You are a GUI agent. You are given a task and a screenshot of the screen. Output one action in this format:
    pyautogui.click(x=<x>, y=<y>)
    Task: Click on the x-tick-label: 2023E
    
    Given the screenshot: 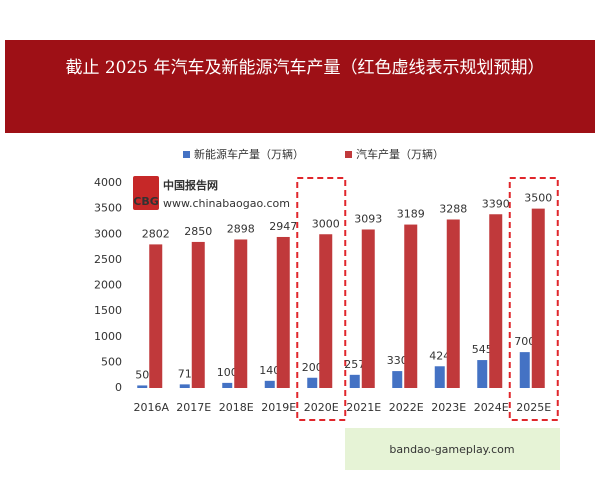 What is the action you would take?
    pyautogui.click(x=448, y=407)
    